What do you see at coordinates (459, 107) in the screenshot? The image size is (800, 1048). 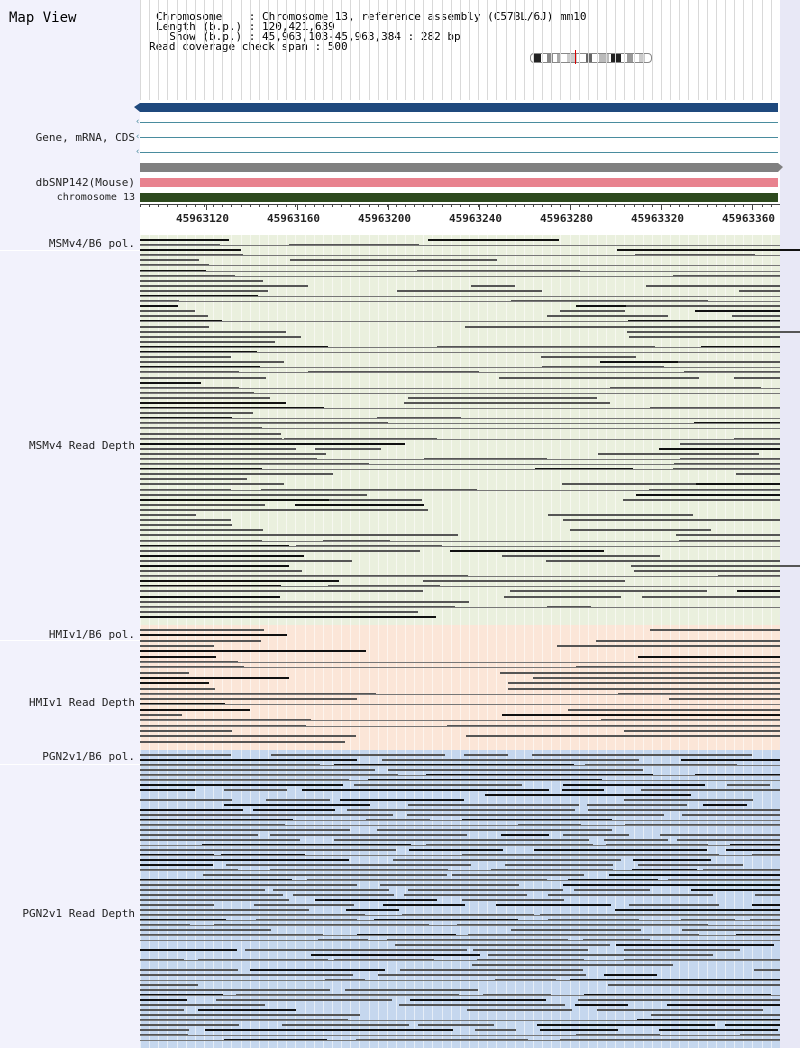 I see `gene-bar` at bounding box center [459, 107].